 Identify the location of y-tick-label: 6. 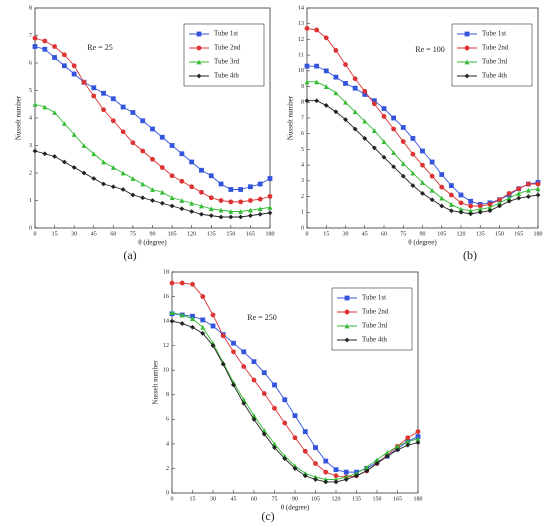
(167, 420).